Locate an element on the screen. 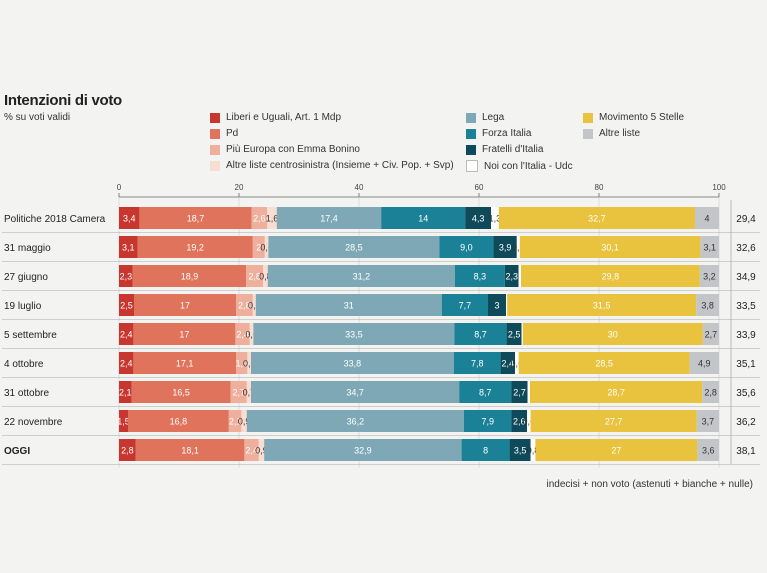 The width and height of the screenshot is (767, 573). data-label: 3 is located at coordinates (496, 306).